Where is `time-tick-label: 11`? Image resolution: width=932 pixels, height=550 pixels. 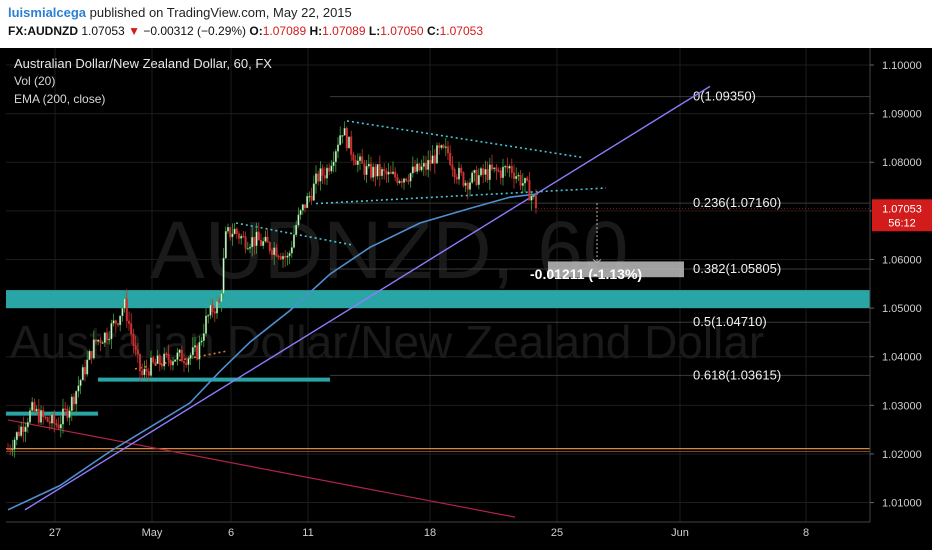 time-tick-label: 11 is located at coordinates (307, 533).